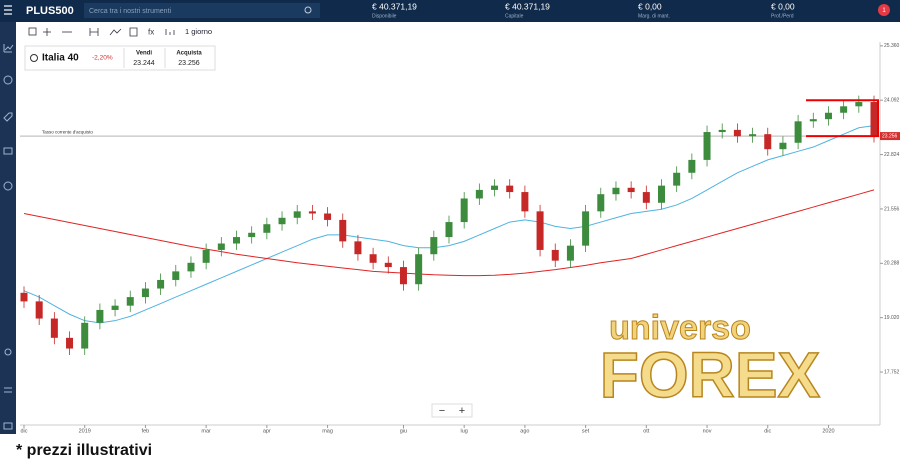  What do you see at coordinates (646, 431) in the screenshot?
I see `x-tick-label: ott` at bounding box center [646, 431].